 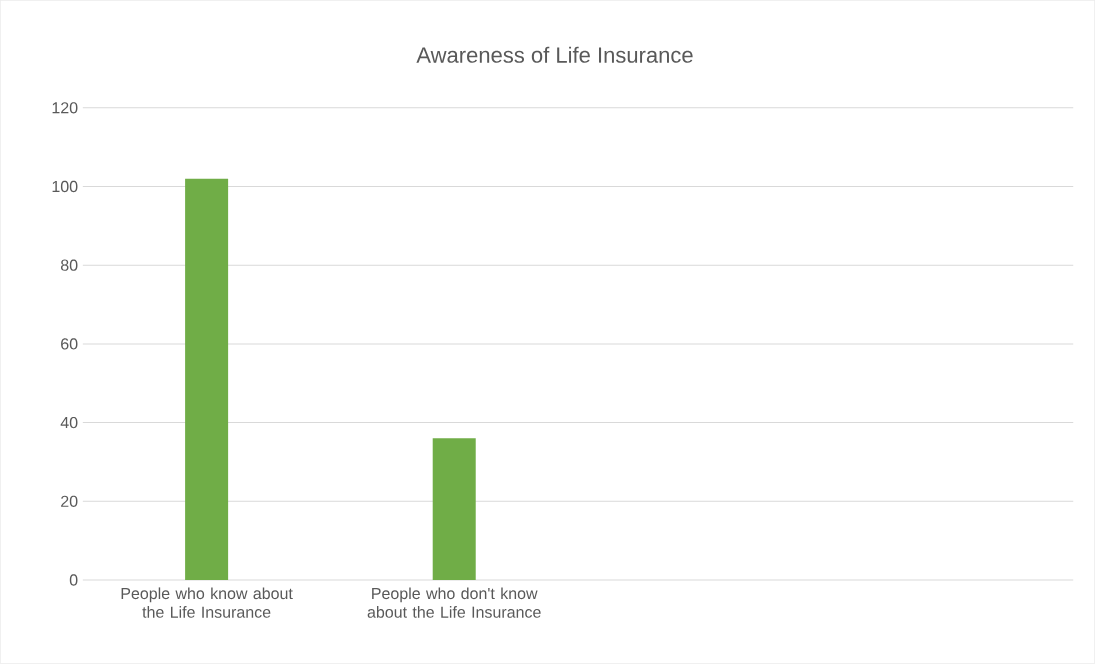 I want to click on chart-title: Awareness of Life Insurance, so click(x=554, y=54).